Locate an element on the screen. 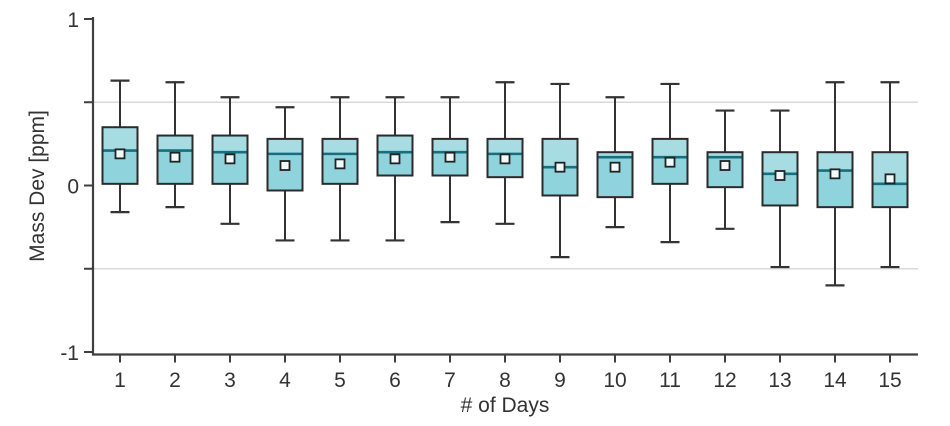 The image size is (950, 426). x-tick-label-6: 6 is located at coordinates (395, 380).